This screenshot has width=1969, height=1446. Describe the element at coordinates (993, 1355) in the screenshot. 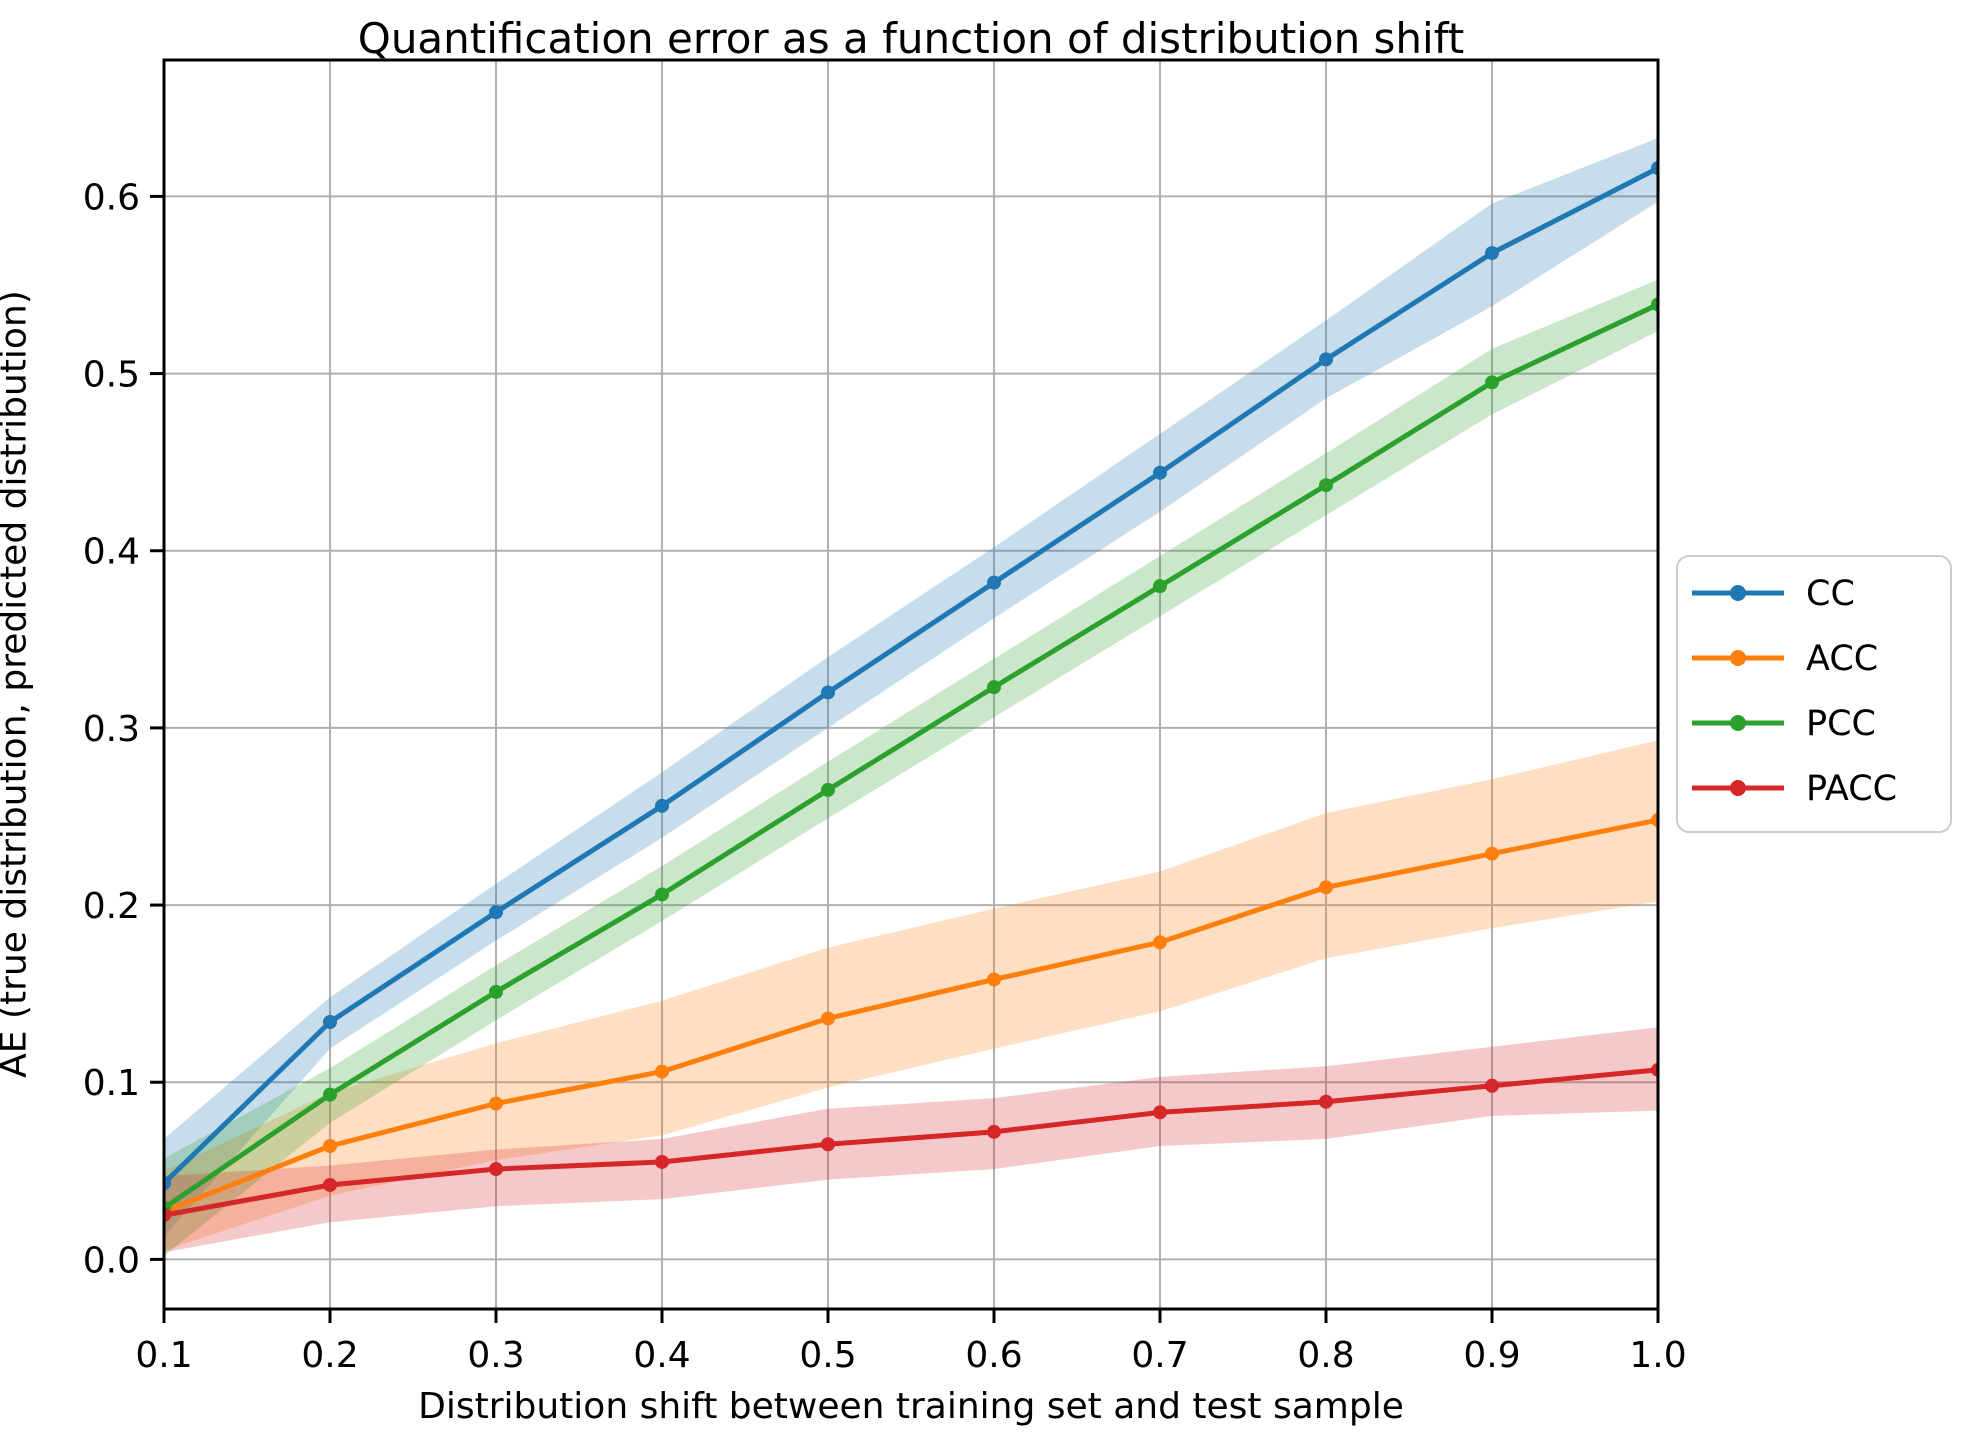

I see `x-tick-label: 0.6` at that location.